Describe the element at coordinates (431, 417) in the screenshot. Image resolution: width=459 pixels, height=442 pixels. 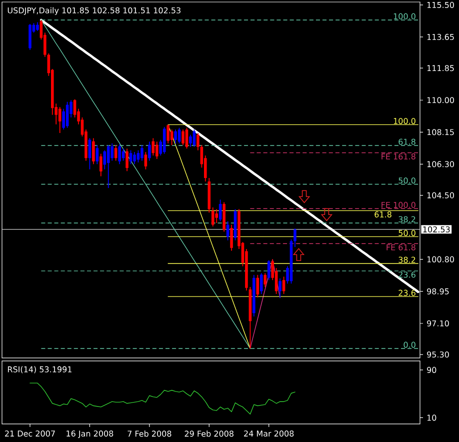
I see `y-tick-label: 10` at that location.